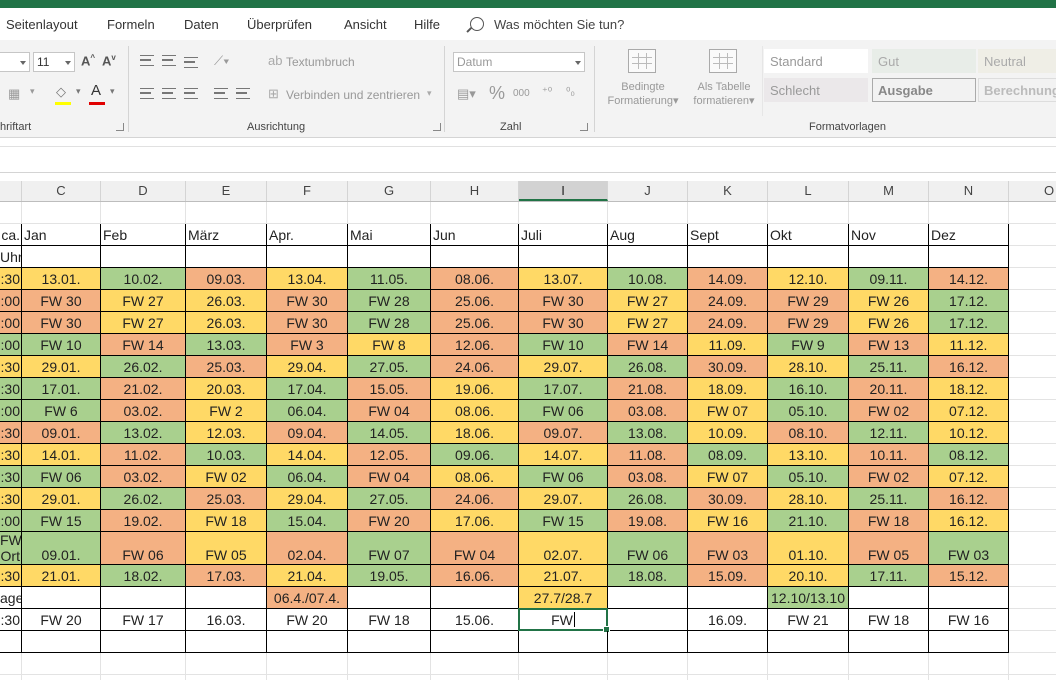 This screenshot has height=680, width=1056. What do you see at coordinates (307, 279) in the screenshot?
I see `cell-f: 13.04.` at bounding box center [307, 279].